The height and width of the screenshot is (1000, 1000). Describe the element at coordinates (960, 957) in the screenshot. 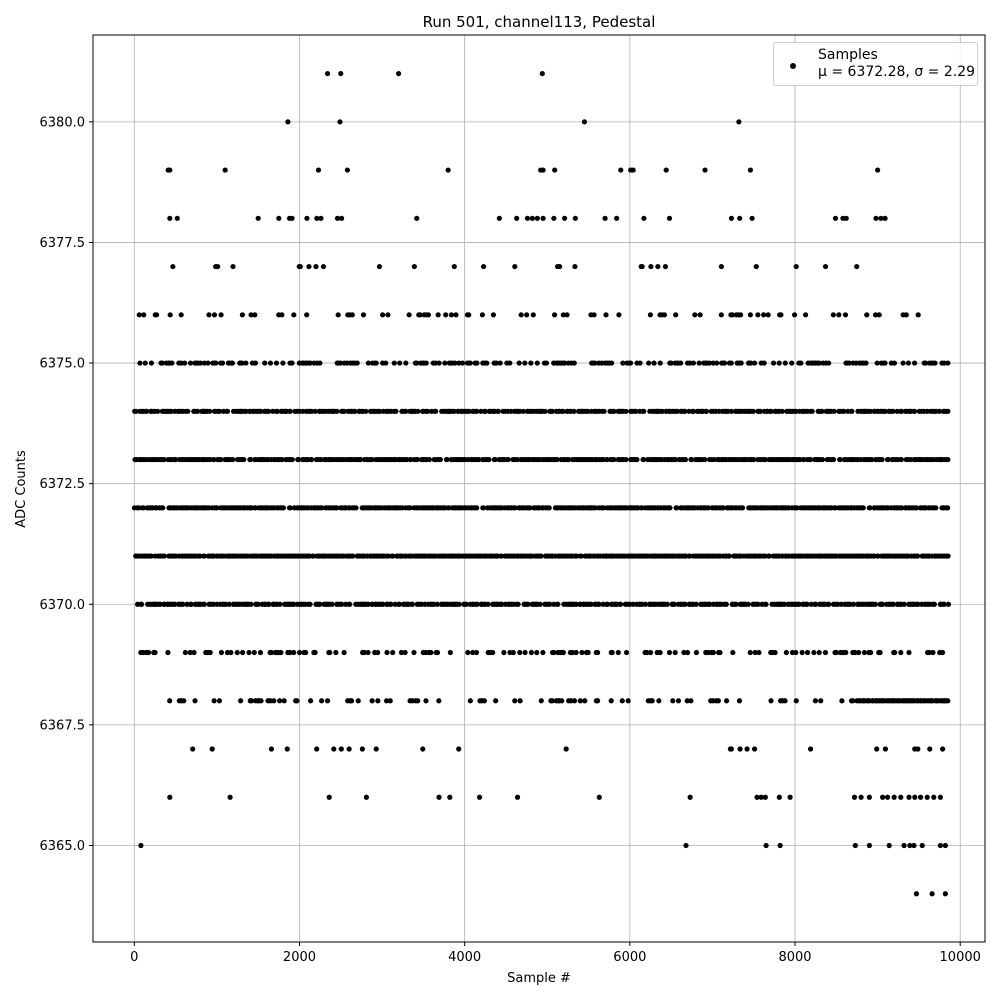

I see `x-tick-label: 10000` at that location.